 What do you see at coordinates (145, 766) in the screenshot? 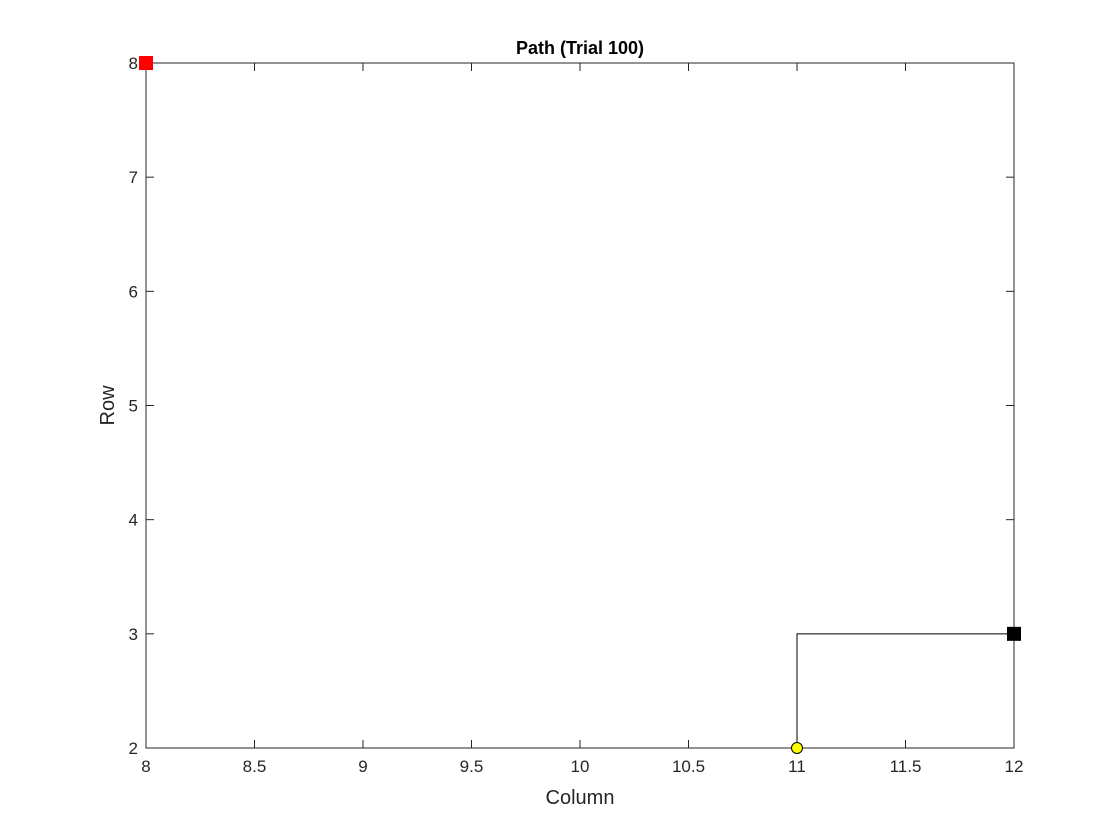
I see `x-tick-label: 8` at bounding box center [145, 766].